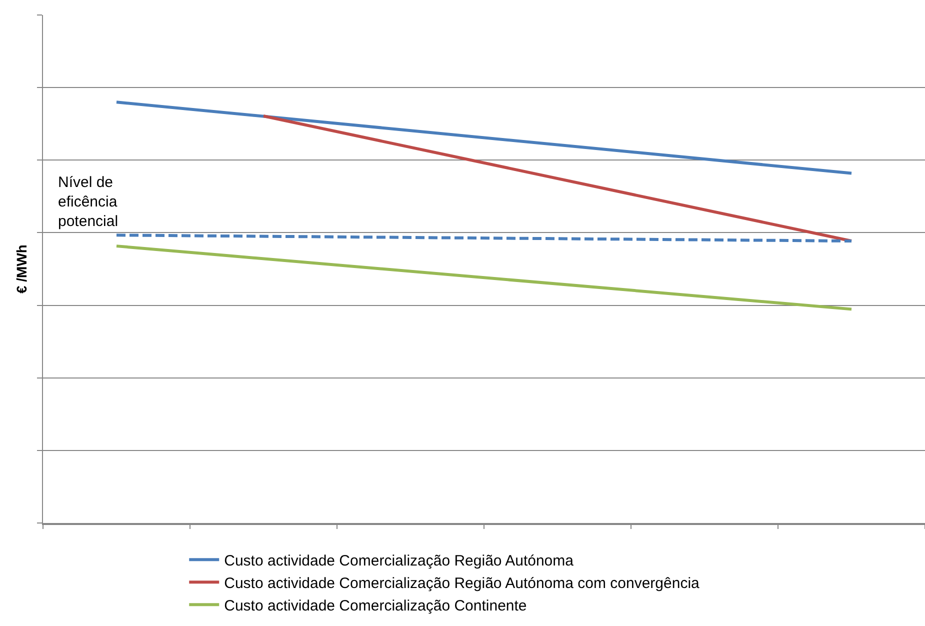  I want to click on legend-label: Custo actividade Comercialização Região Autónoma, so click(399, 561).